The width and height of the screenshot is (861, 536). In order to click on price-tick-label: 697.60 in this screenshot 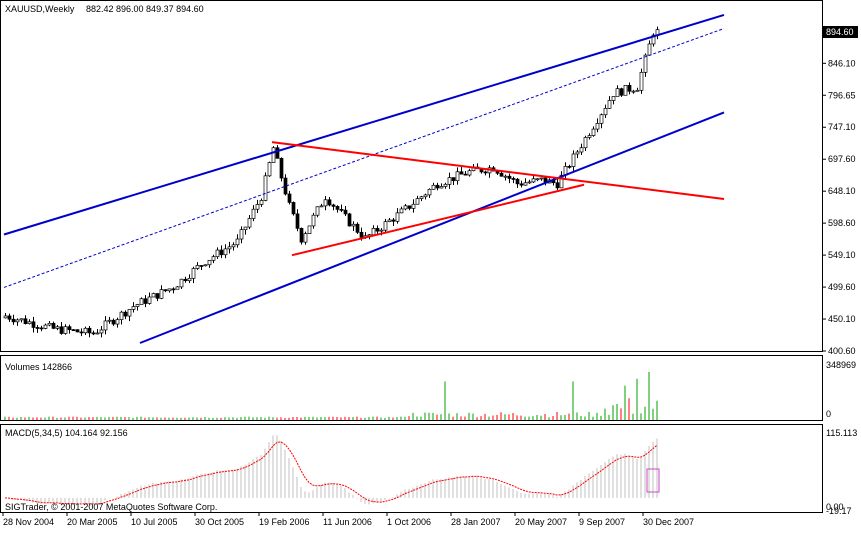, I will do `click(842, 159)`.